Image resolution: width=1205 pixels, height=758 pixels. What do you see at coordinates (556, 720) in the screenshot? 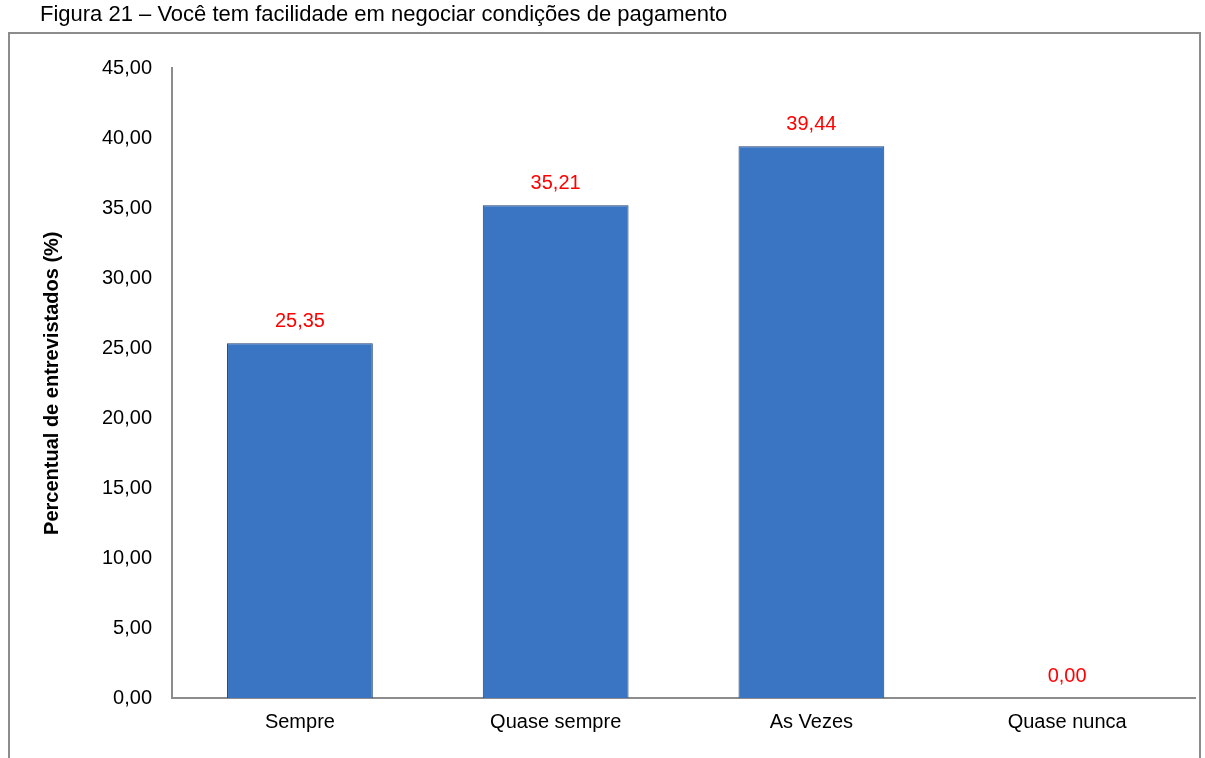
I see `x-tick-label: Quase sempre` at bounding box center [556, 720].